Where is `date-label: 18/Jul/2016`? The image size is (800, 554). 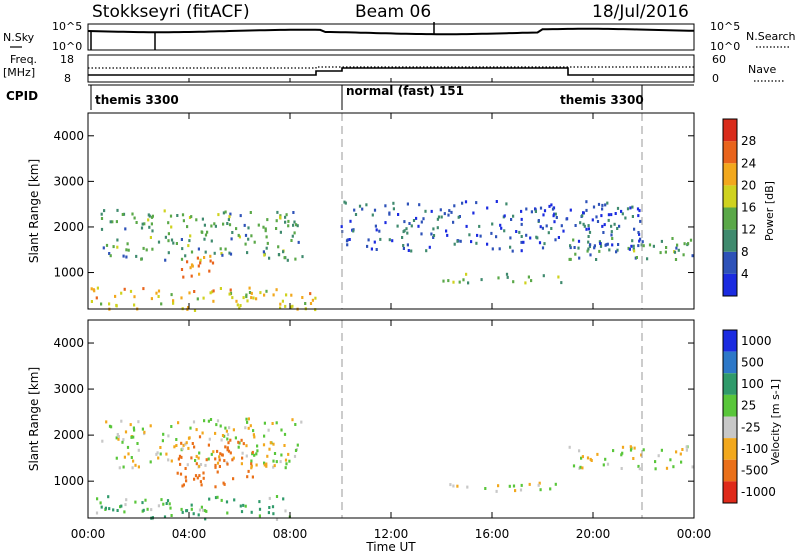 date-label: 18/Jul/2016 is located at coordinates (640, 12).